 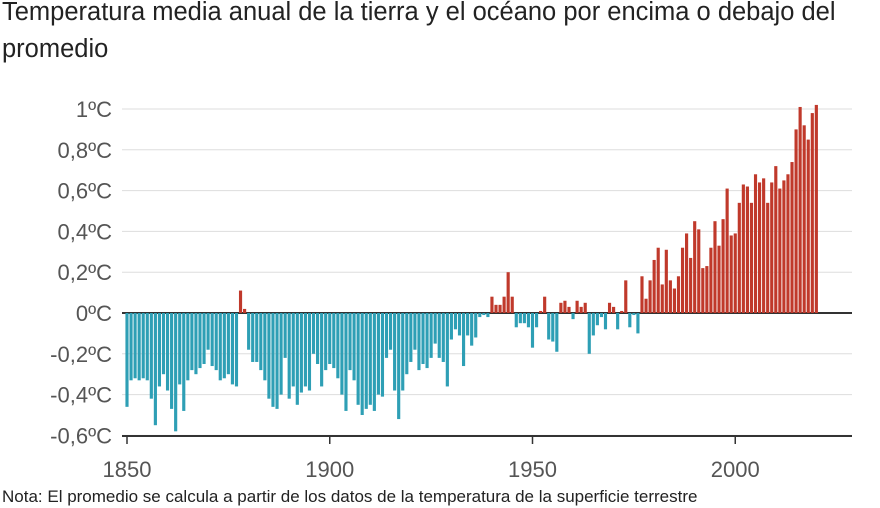 I want to click on x-tick-label: 1850, so click(x=127, y=469).